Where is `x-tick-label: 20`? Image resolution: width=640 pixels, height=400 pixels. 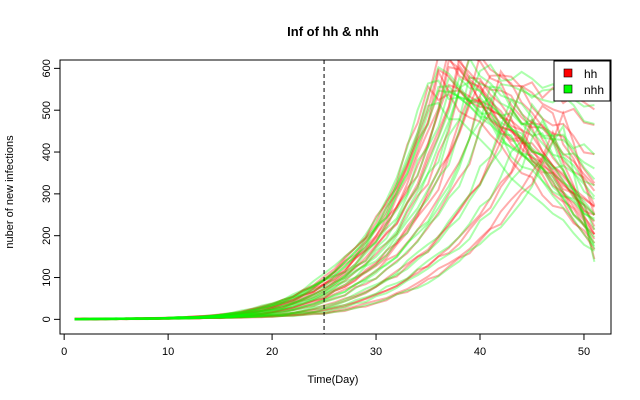 x-tick-label: 20 is located at coordinates (272, 352).